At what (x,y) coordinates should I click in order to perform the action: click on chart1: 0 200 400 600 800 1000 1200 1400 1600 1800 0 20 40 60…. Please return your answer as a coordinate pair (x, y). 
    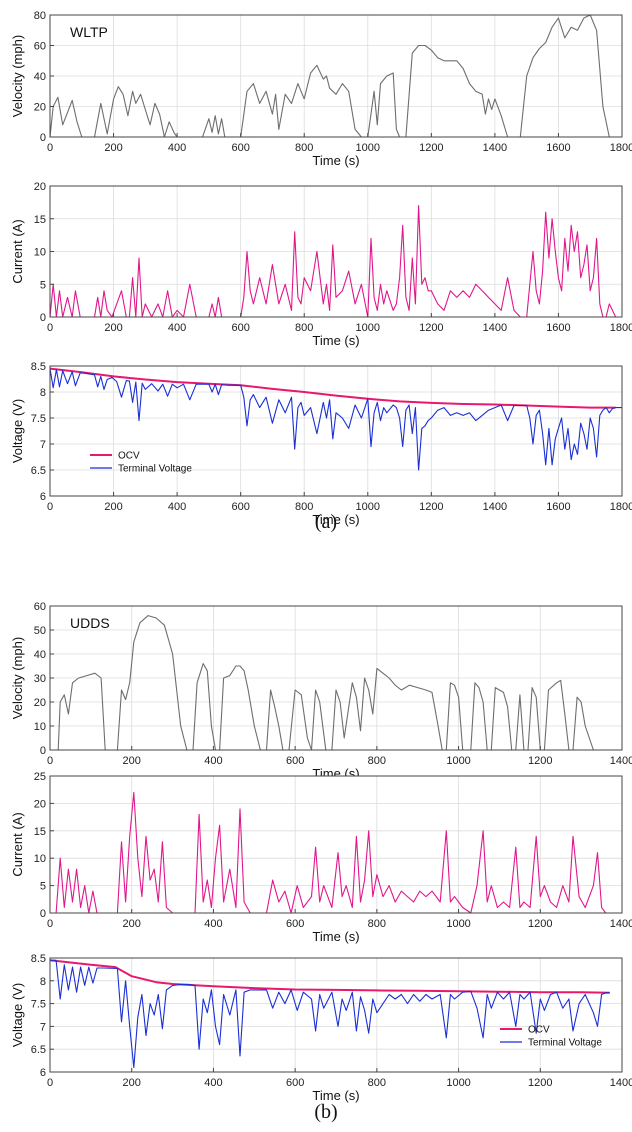
    Looking at the image, I should click on (321, 89).